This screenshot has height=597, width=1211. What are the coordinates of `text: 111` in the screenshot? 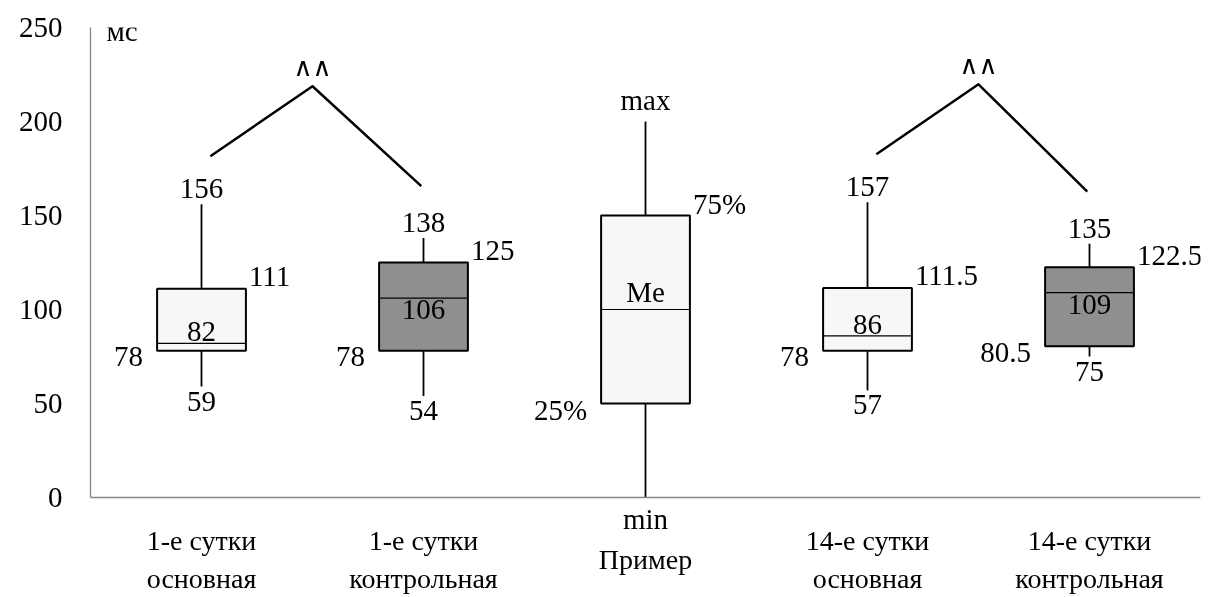 It's located at (269, 276).